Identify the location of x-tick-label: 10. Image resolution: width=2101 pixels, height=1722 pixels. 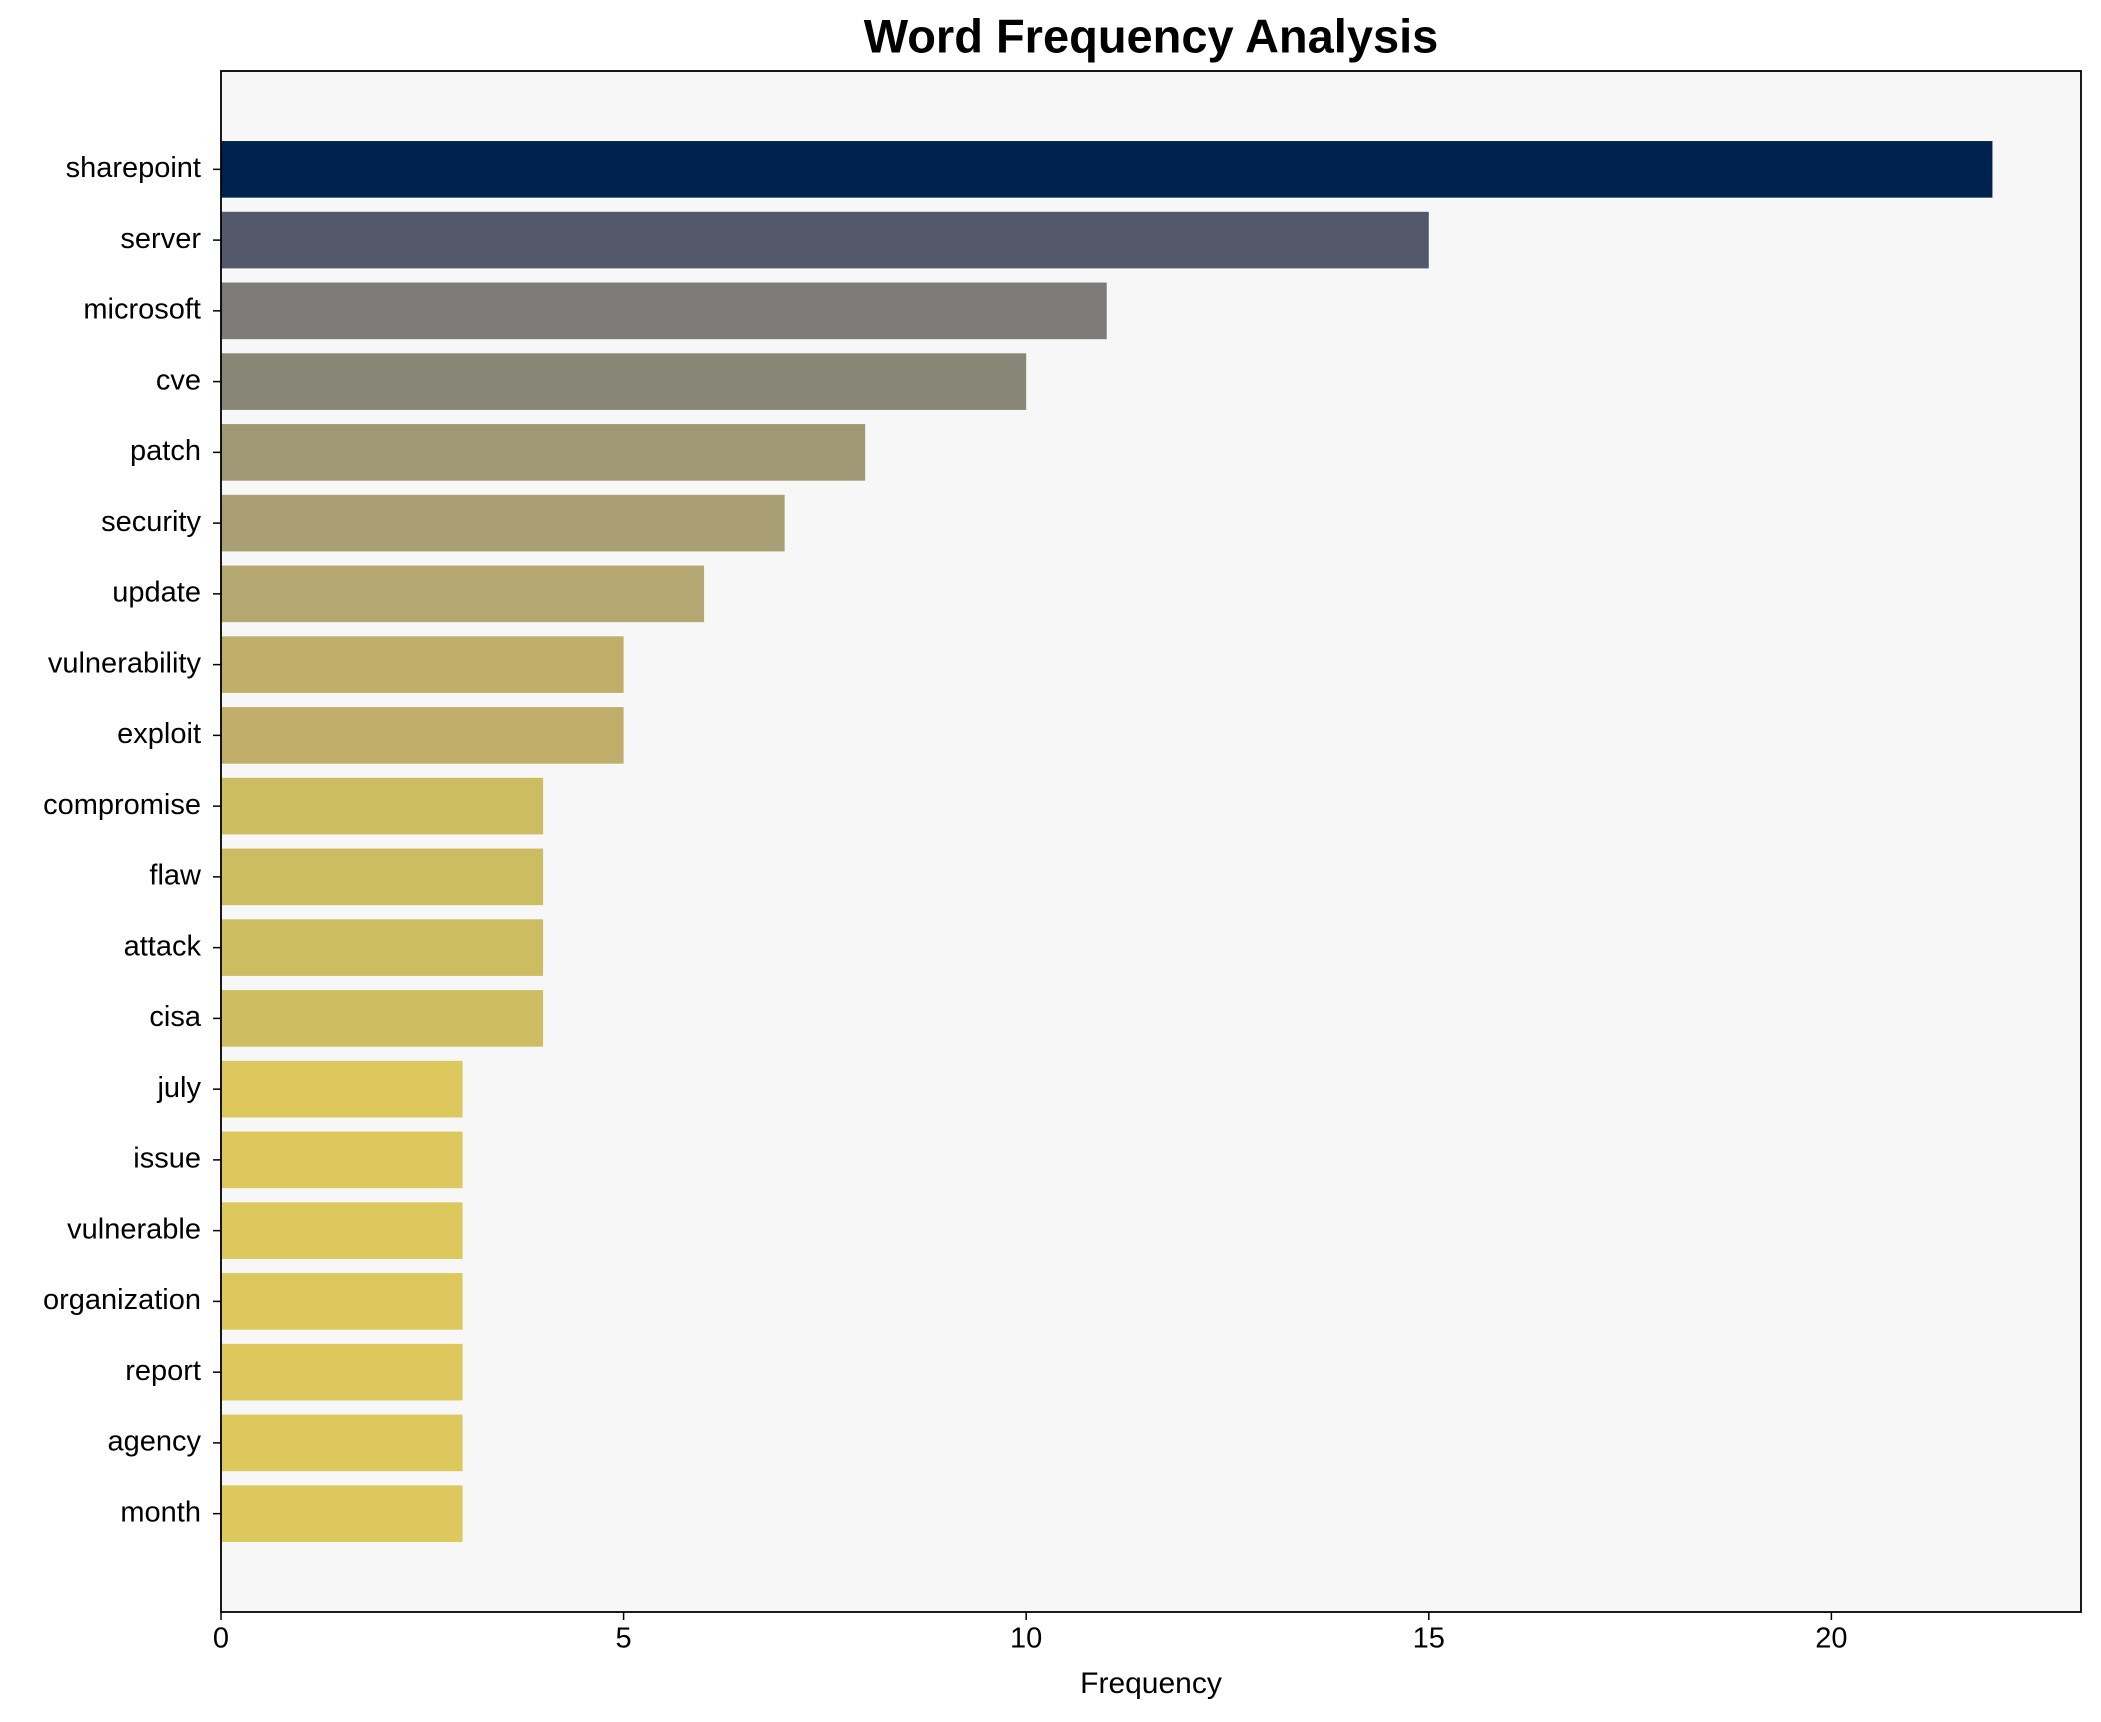
(1026, 1639).